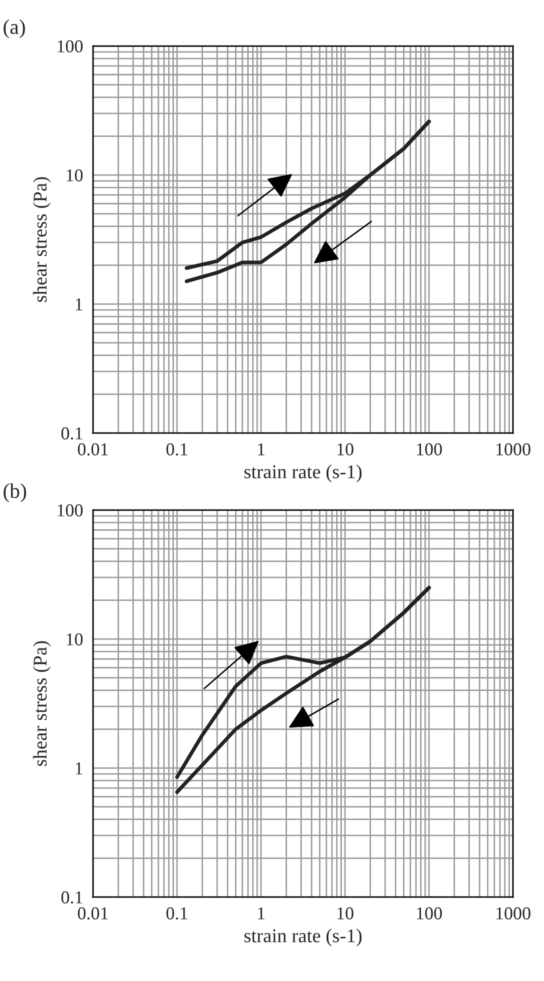  I want to click on chart-title: (a), so click(14, 28).